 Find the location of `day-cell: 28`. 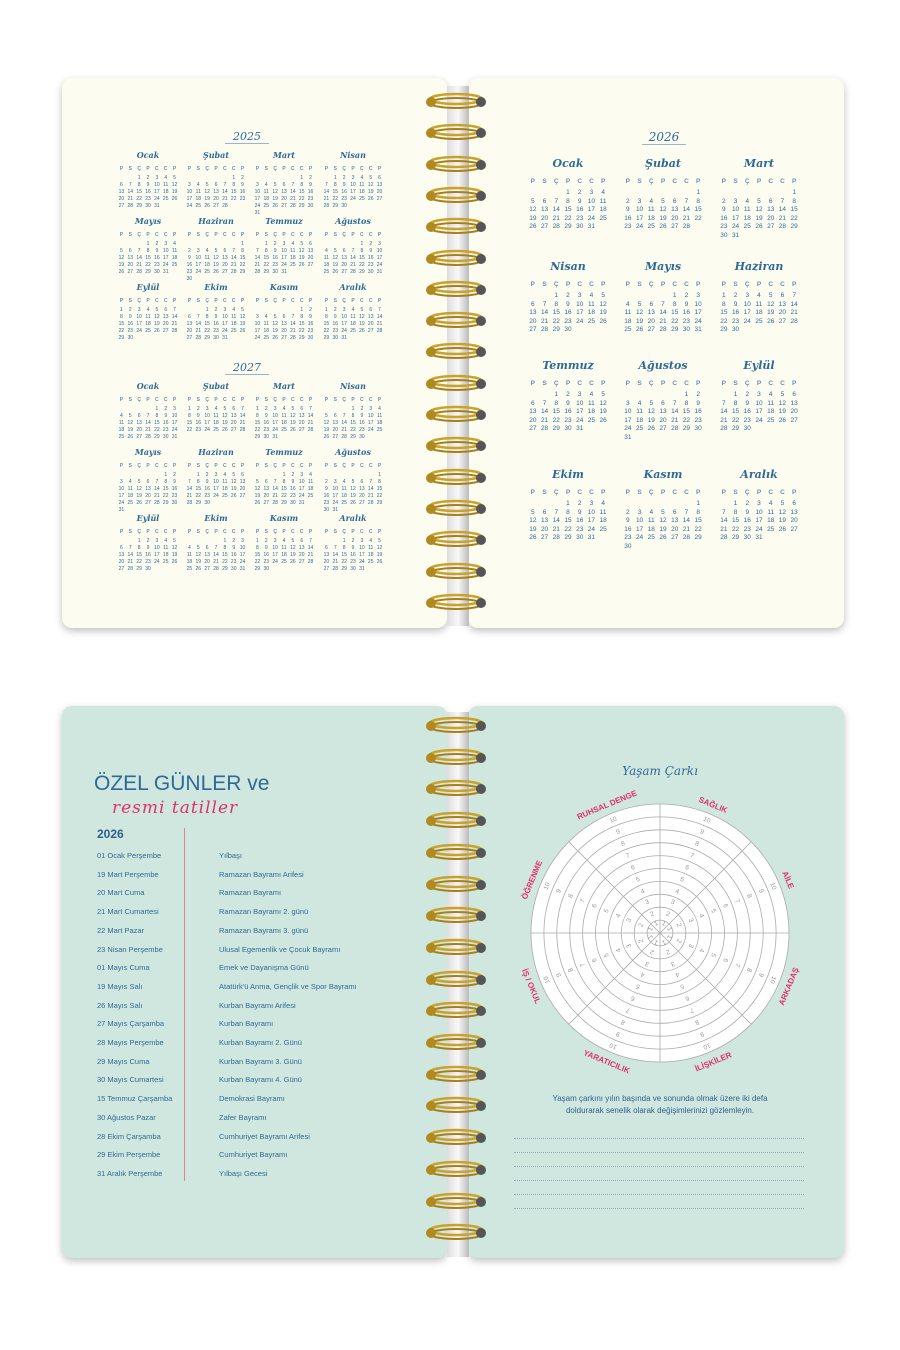

day-cell: 28 is located at coordinates (794, 321).